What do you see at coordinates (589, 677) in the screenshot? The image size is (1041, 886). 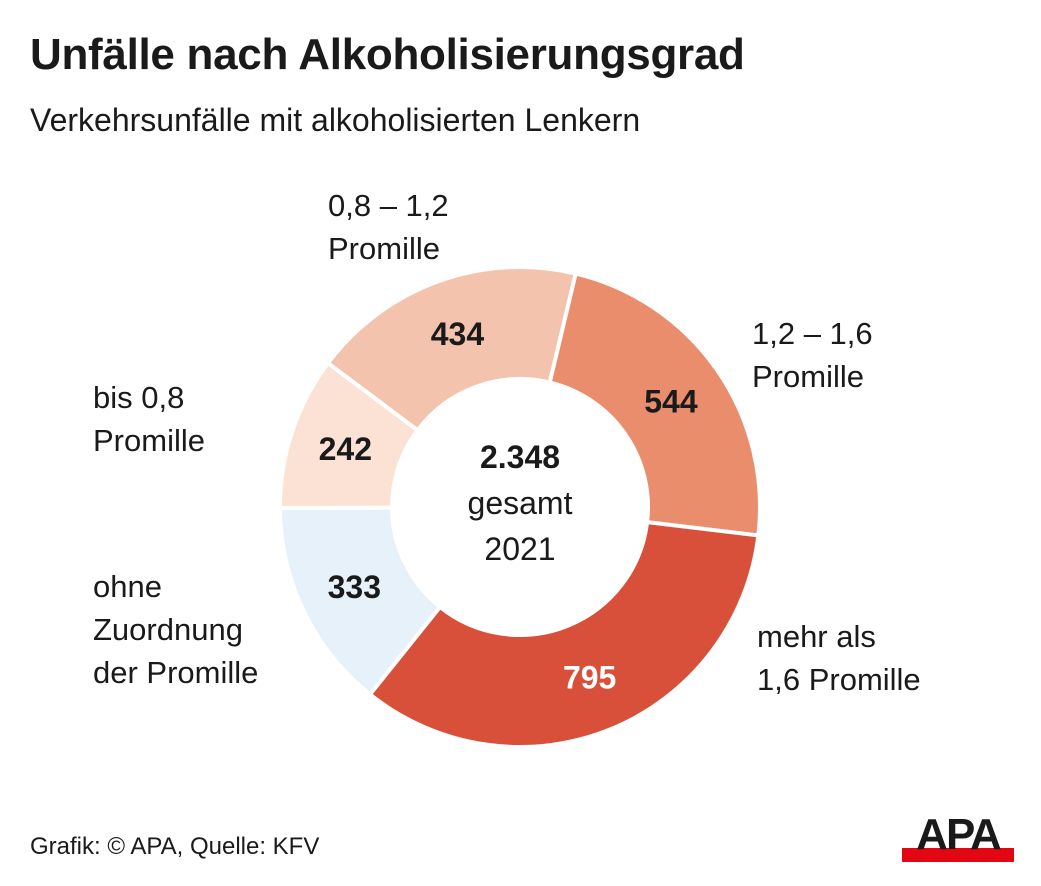 I see `slice-value-label-1: 795` at bounding box center [589, 677].